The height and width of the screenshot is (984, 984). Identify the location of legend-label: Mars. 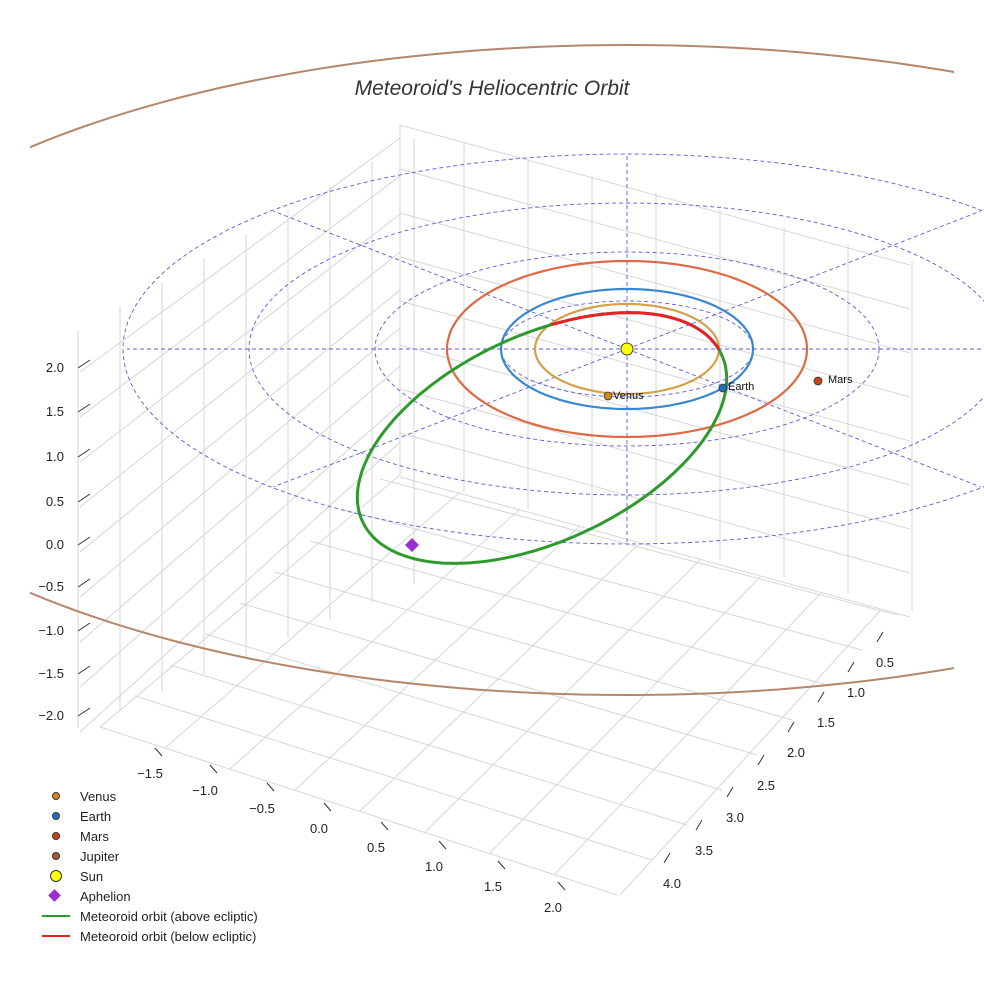
(94, 836).